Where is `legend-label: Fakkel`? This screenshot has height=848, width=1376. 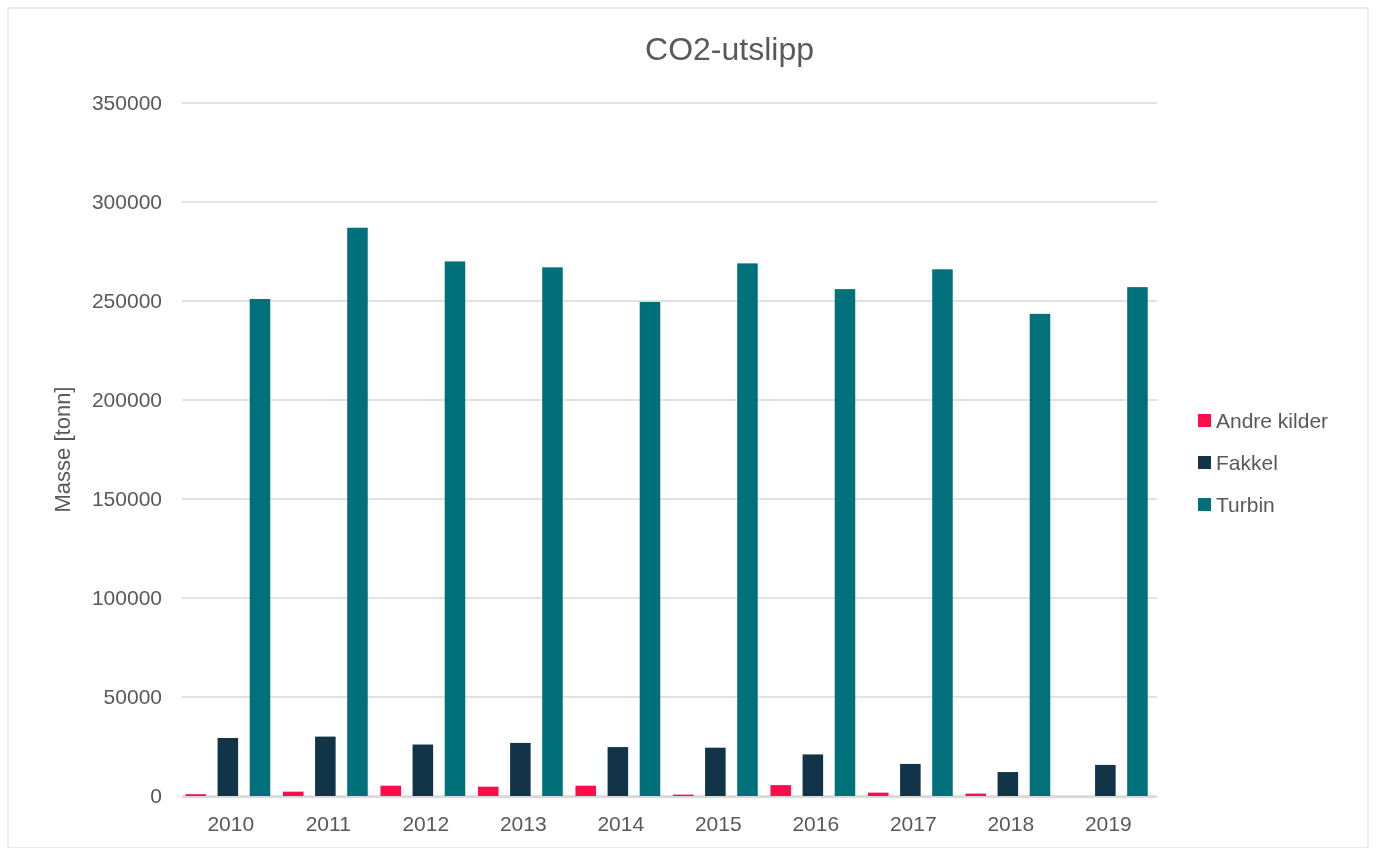 legend-label: Fakkel is located at coordinates (1247, 463).